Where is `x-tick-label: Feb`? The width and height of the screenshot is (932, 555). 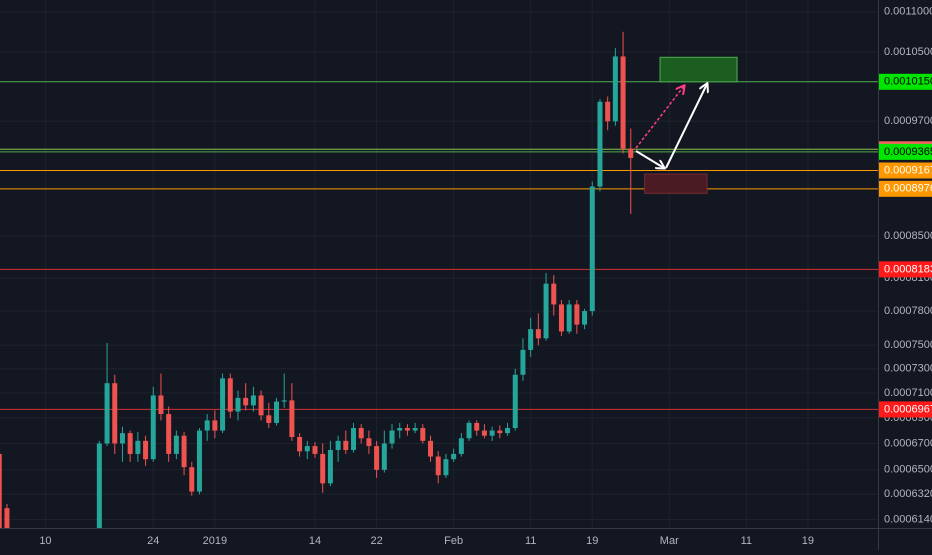 x-tick-label: Feb is located at coordinates (453, 541).